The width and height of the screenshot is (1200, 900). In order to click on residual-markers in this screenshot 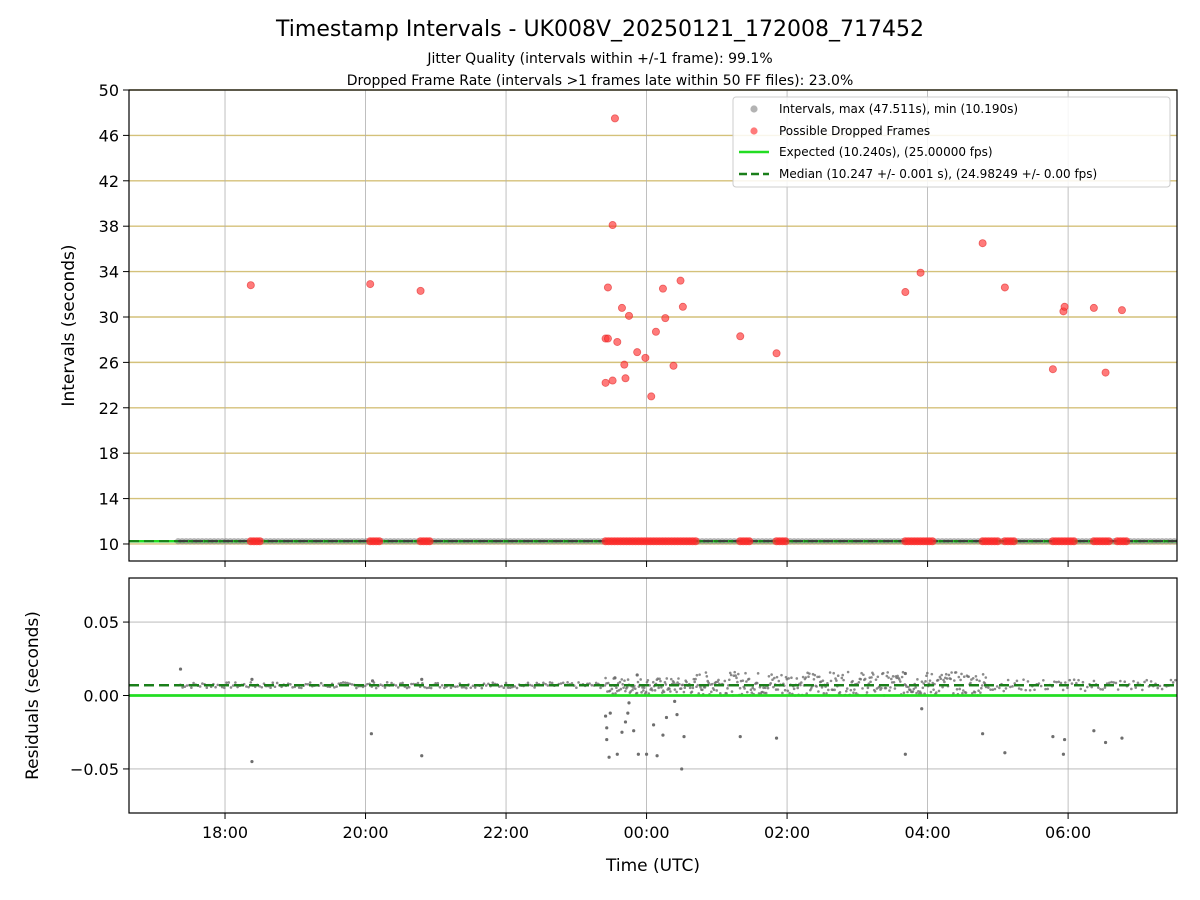, I will do `click(676, 719)`.